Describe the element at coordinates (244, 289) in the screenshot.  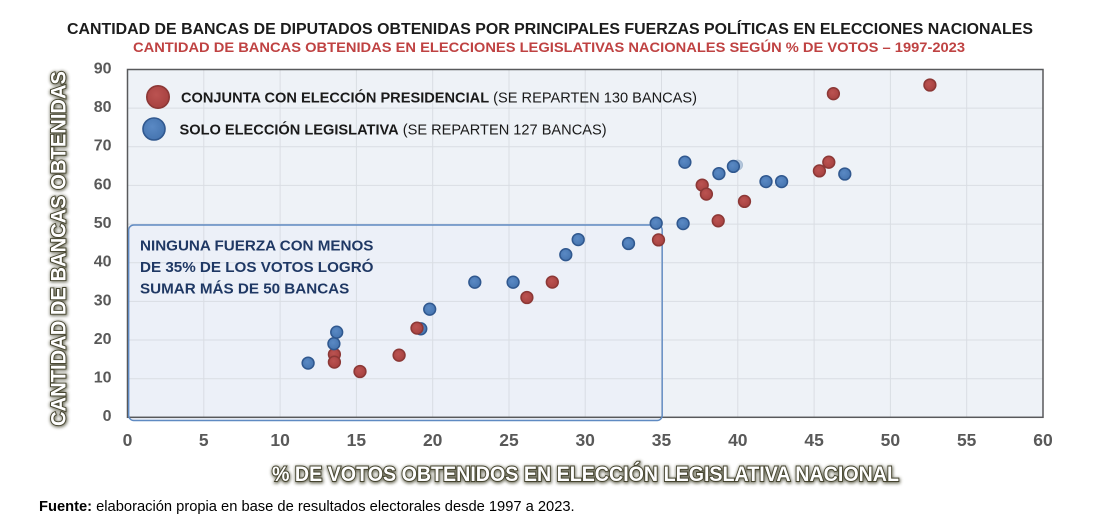
I see `svg-text: SUMAR MÁS DE 50 BANCAS` at that location.